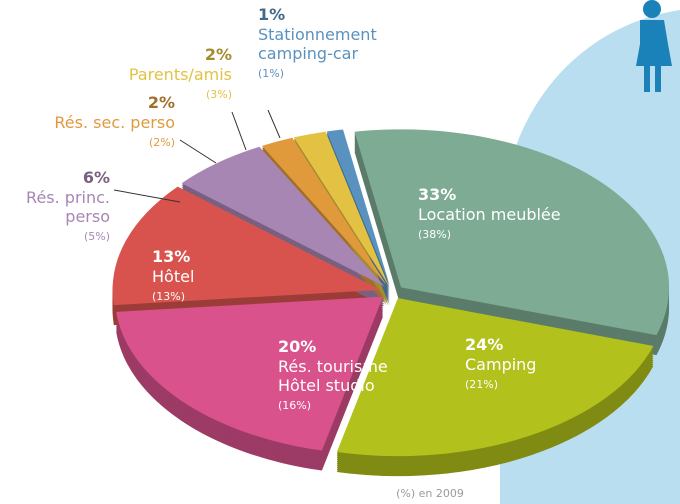  What do you see at coordinates (168, 296) in the screenshot?
I see `value-label-2009: (13%)` at bounding box center [168, 296].